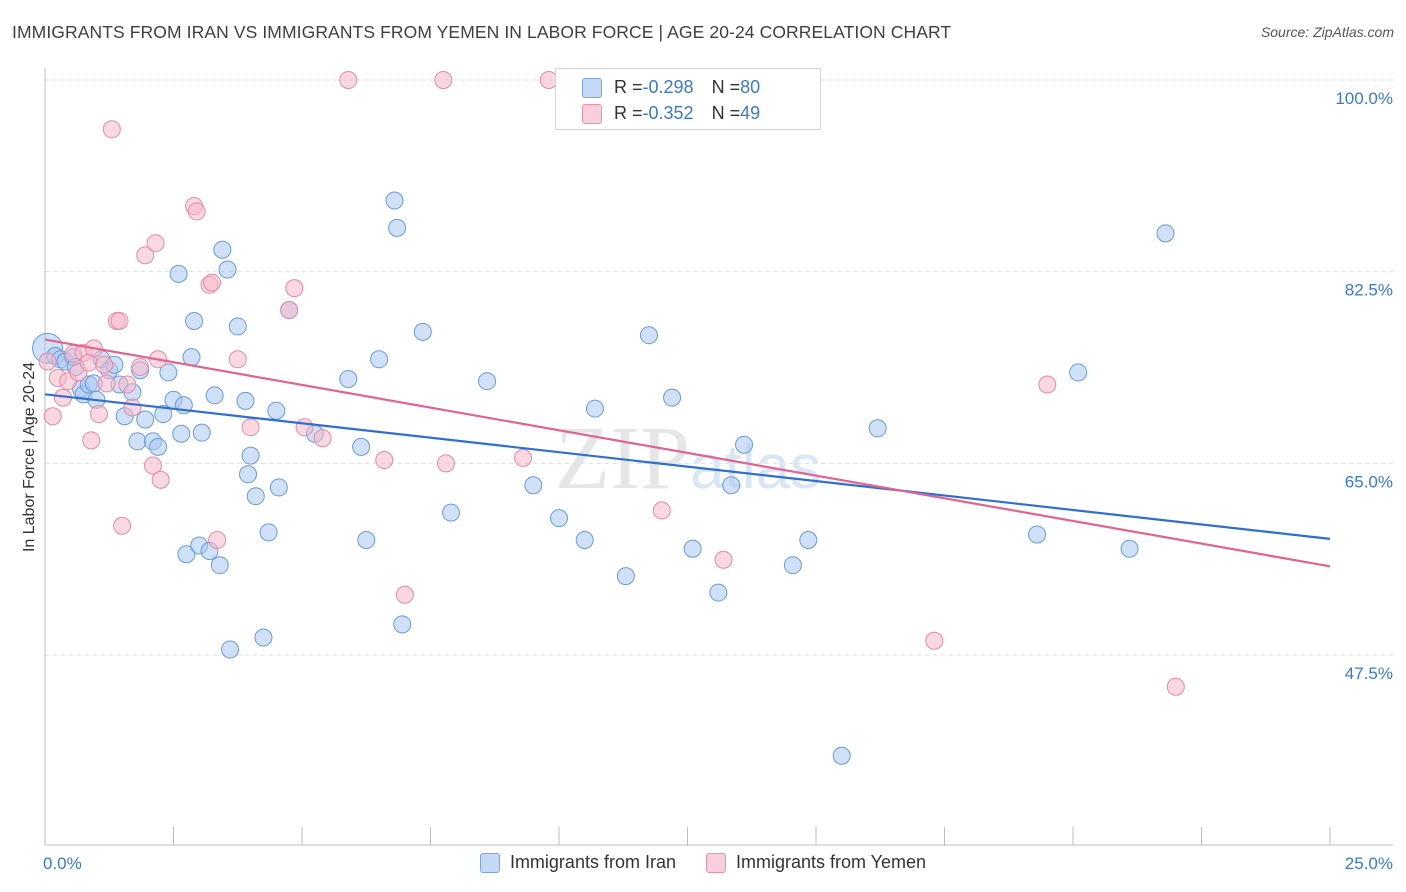 The height and width of the screenshot is (892, 1406). What do you see at coordinates (29, 457) in the screenshot?
I see `y-axis-label: In Labor Force | Age 20-24` at bounding box center [29, 457].